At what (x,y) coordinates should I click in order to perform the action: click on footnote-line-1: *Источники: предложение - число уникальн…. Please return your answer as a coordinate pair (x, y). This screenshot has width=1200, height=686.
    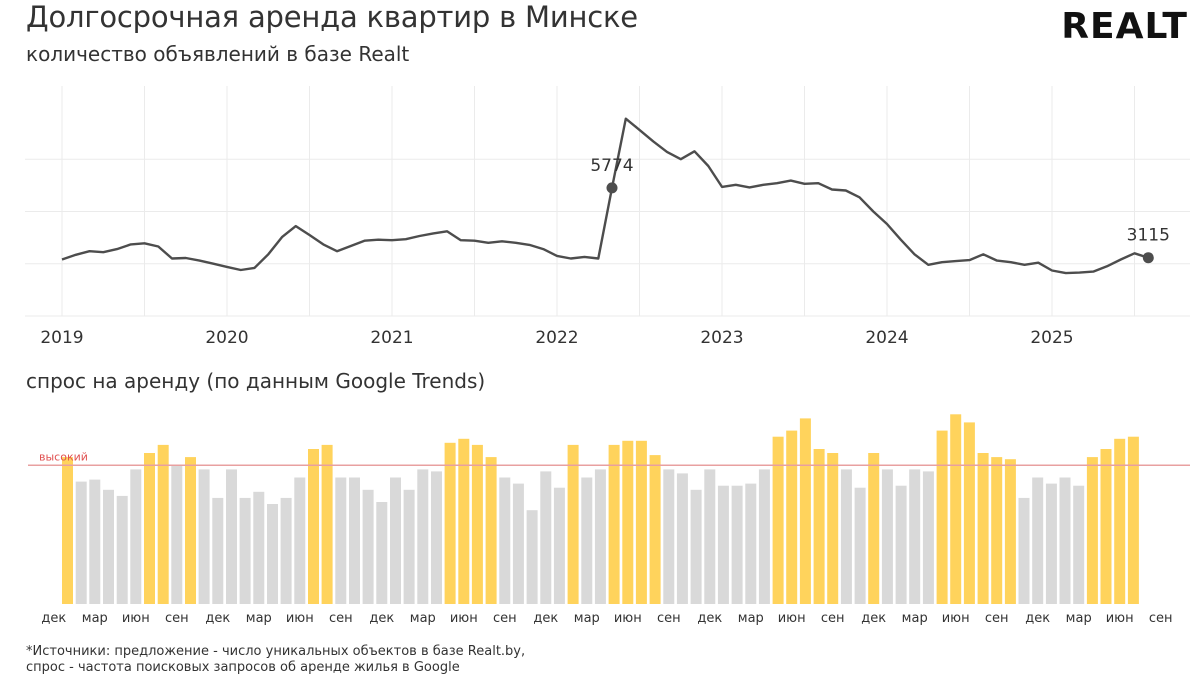
    Looking at the image, I should click on (276, 651).